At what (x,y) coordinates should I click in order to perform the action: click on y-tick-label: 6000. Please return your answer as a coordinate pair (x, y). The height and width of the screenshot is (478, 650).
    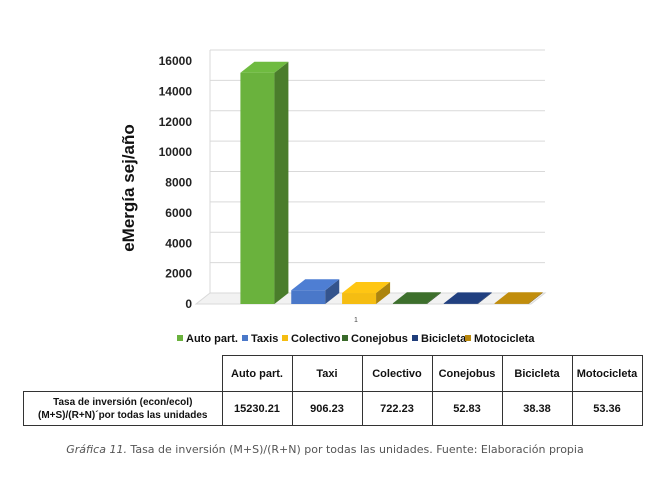
    Looking at the image, I should click on (178, 213).